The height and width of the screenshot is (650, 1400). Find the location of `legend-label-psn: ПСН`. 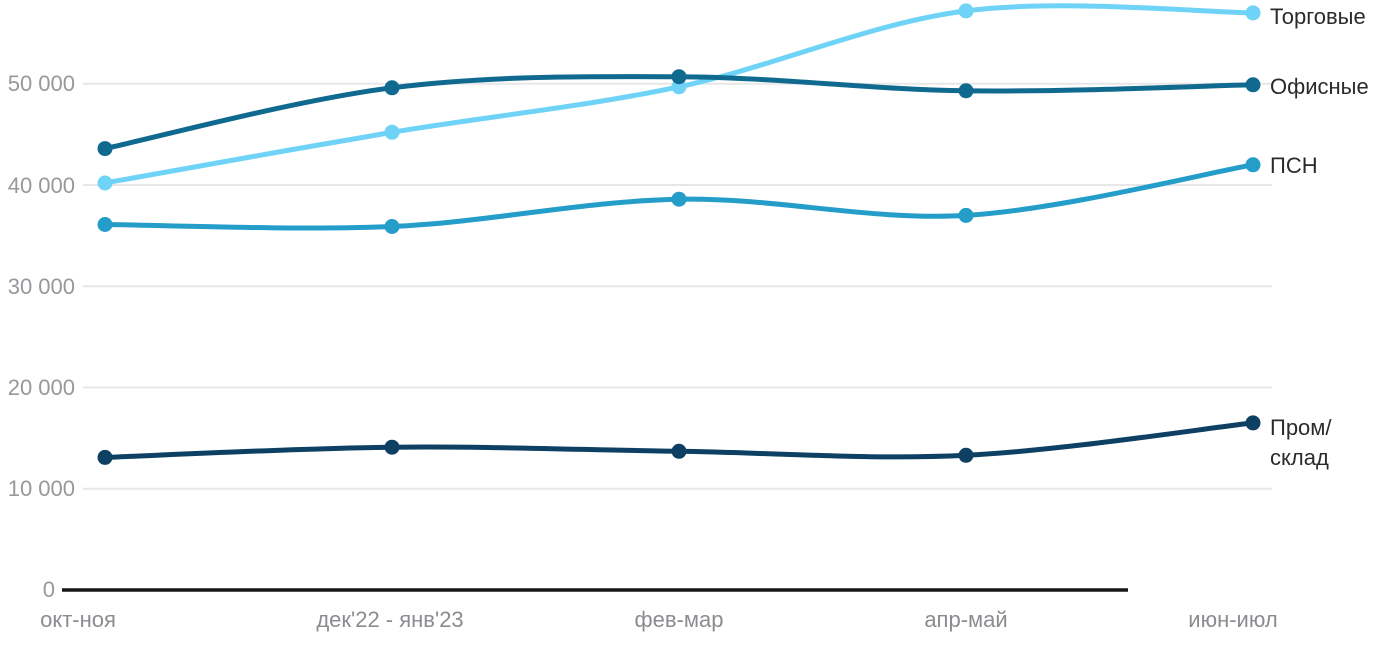

legend-label-psn: ПСН is located at coordinates (1294, 165).